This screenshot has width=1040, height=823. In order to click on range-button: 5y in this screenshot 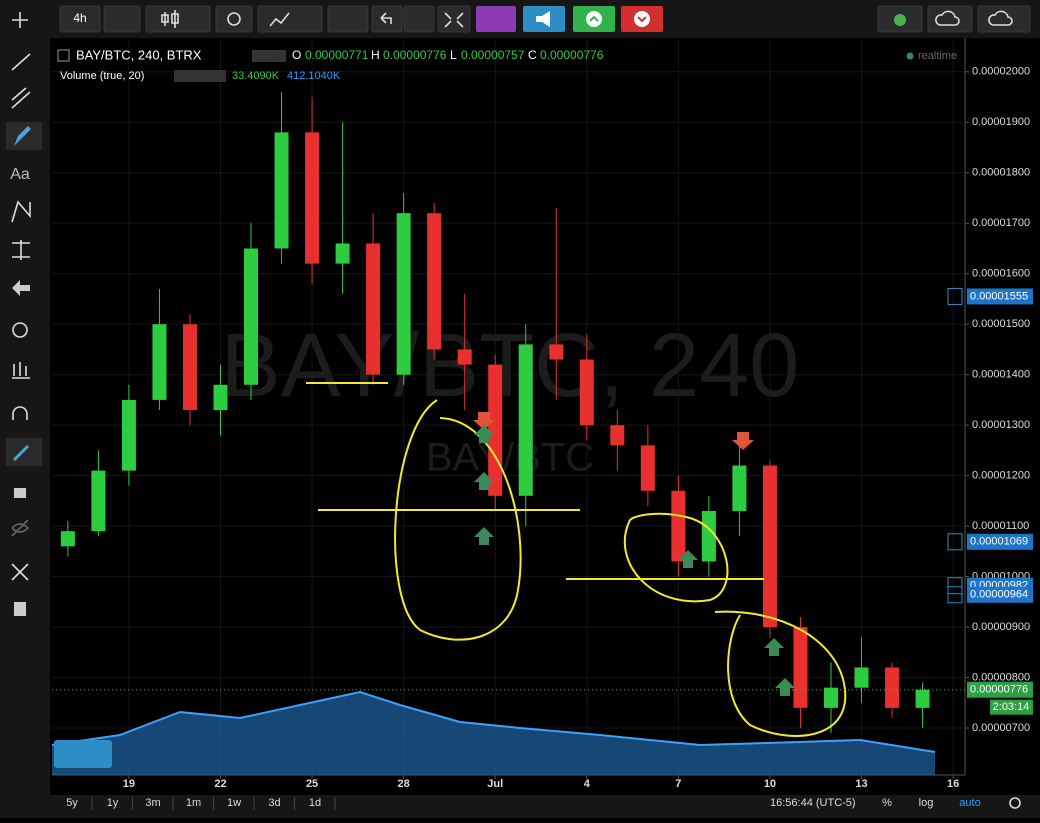, I will do `click(72, 803)`.